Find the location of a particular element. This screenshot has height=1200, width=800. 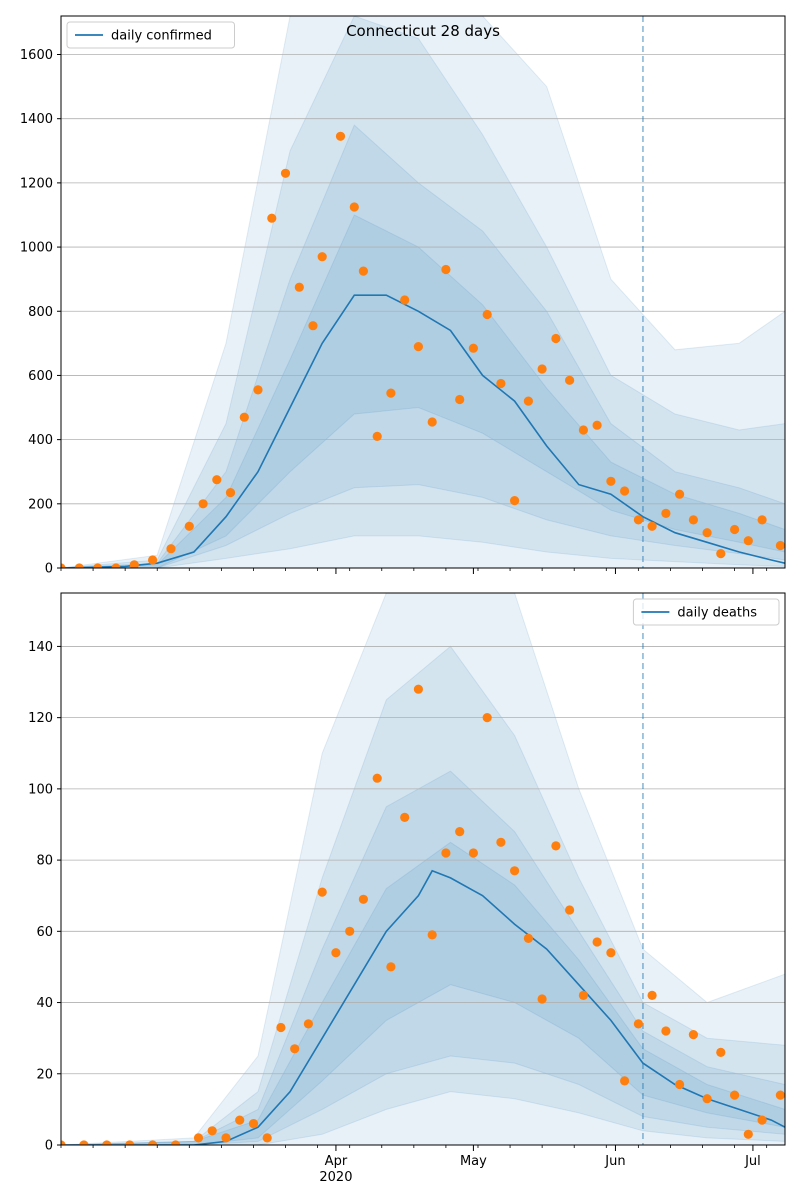

x-tick-label: Apr is located at coordinates (336, 1161).